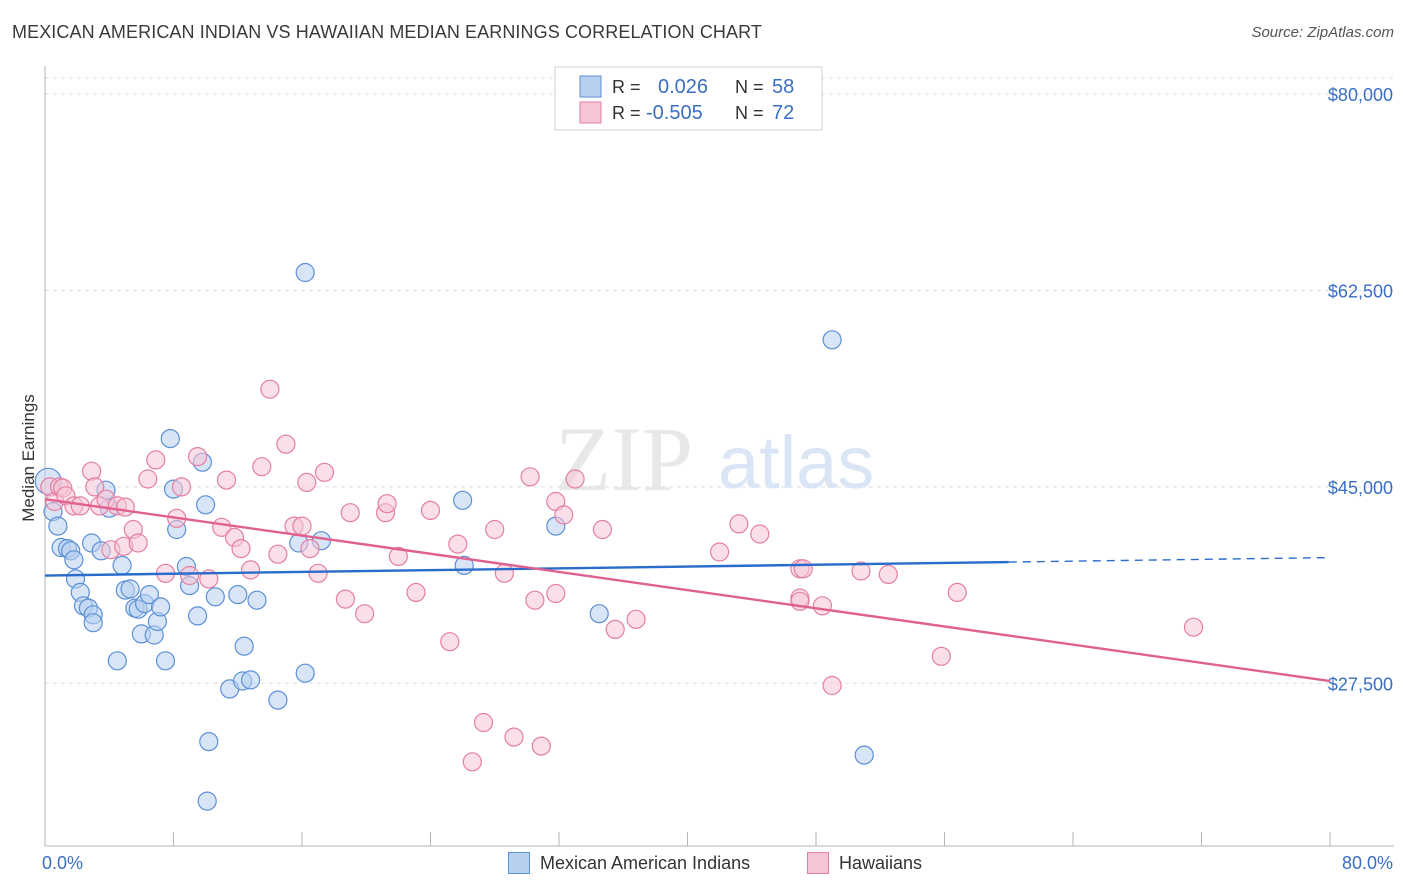 The image size is (1406, 892). What do you see at coordinates (626, 87) in the screenshot?
I see `legend-r-label-1: R =` at bounding box center [626, 87].